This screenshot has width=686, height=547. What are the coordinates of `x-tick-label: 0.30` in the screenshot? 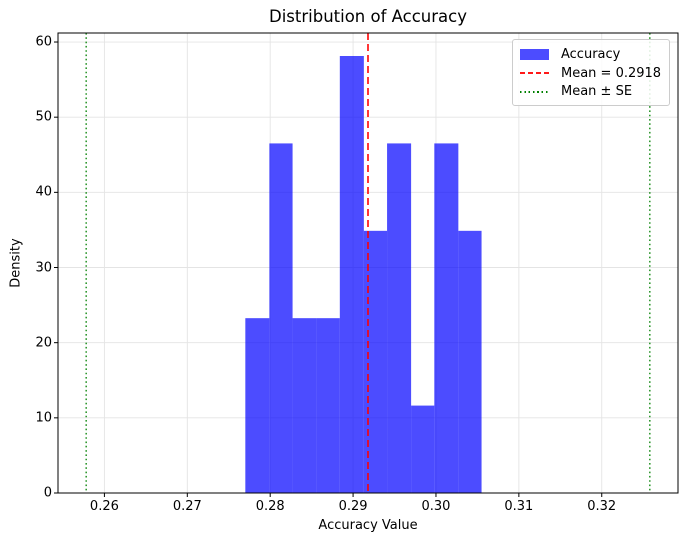 It's located at (436, 506).